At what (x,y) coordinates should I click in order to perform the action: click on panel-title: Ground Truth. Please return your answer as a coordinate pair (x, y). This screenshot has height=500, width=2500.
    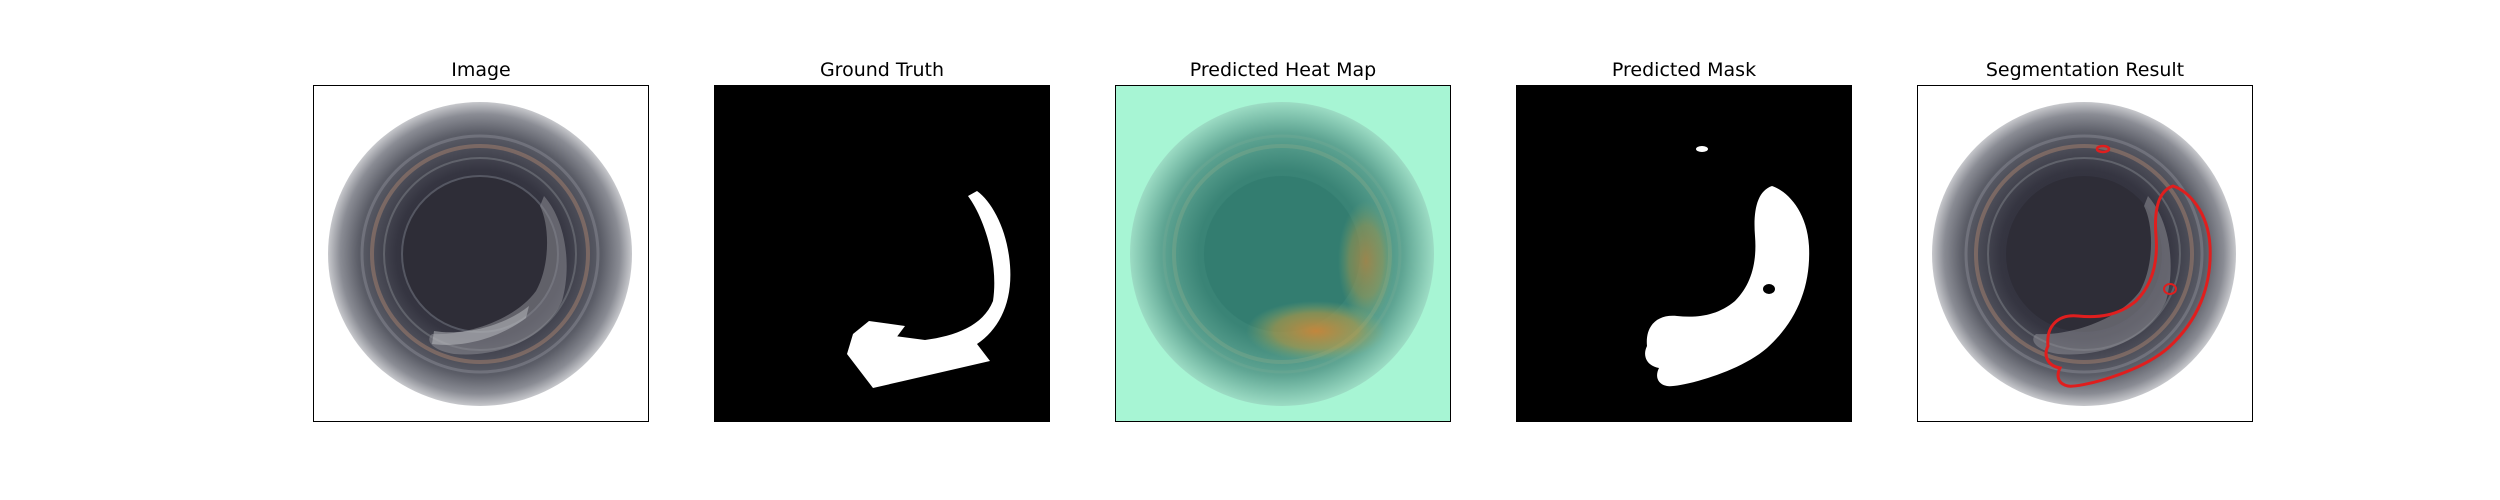
    Looking at the image, I should click on (882, 70).